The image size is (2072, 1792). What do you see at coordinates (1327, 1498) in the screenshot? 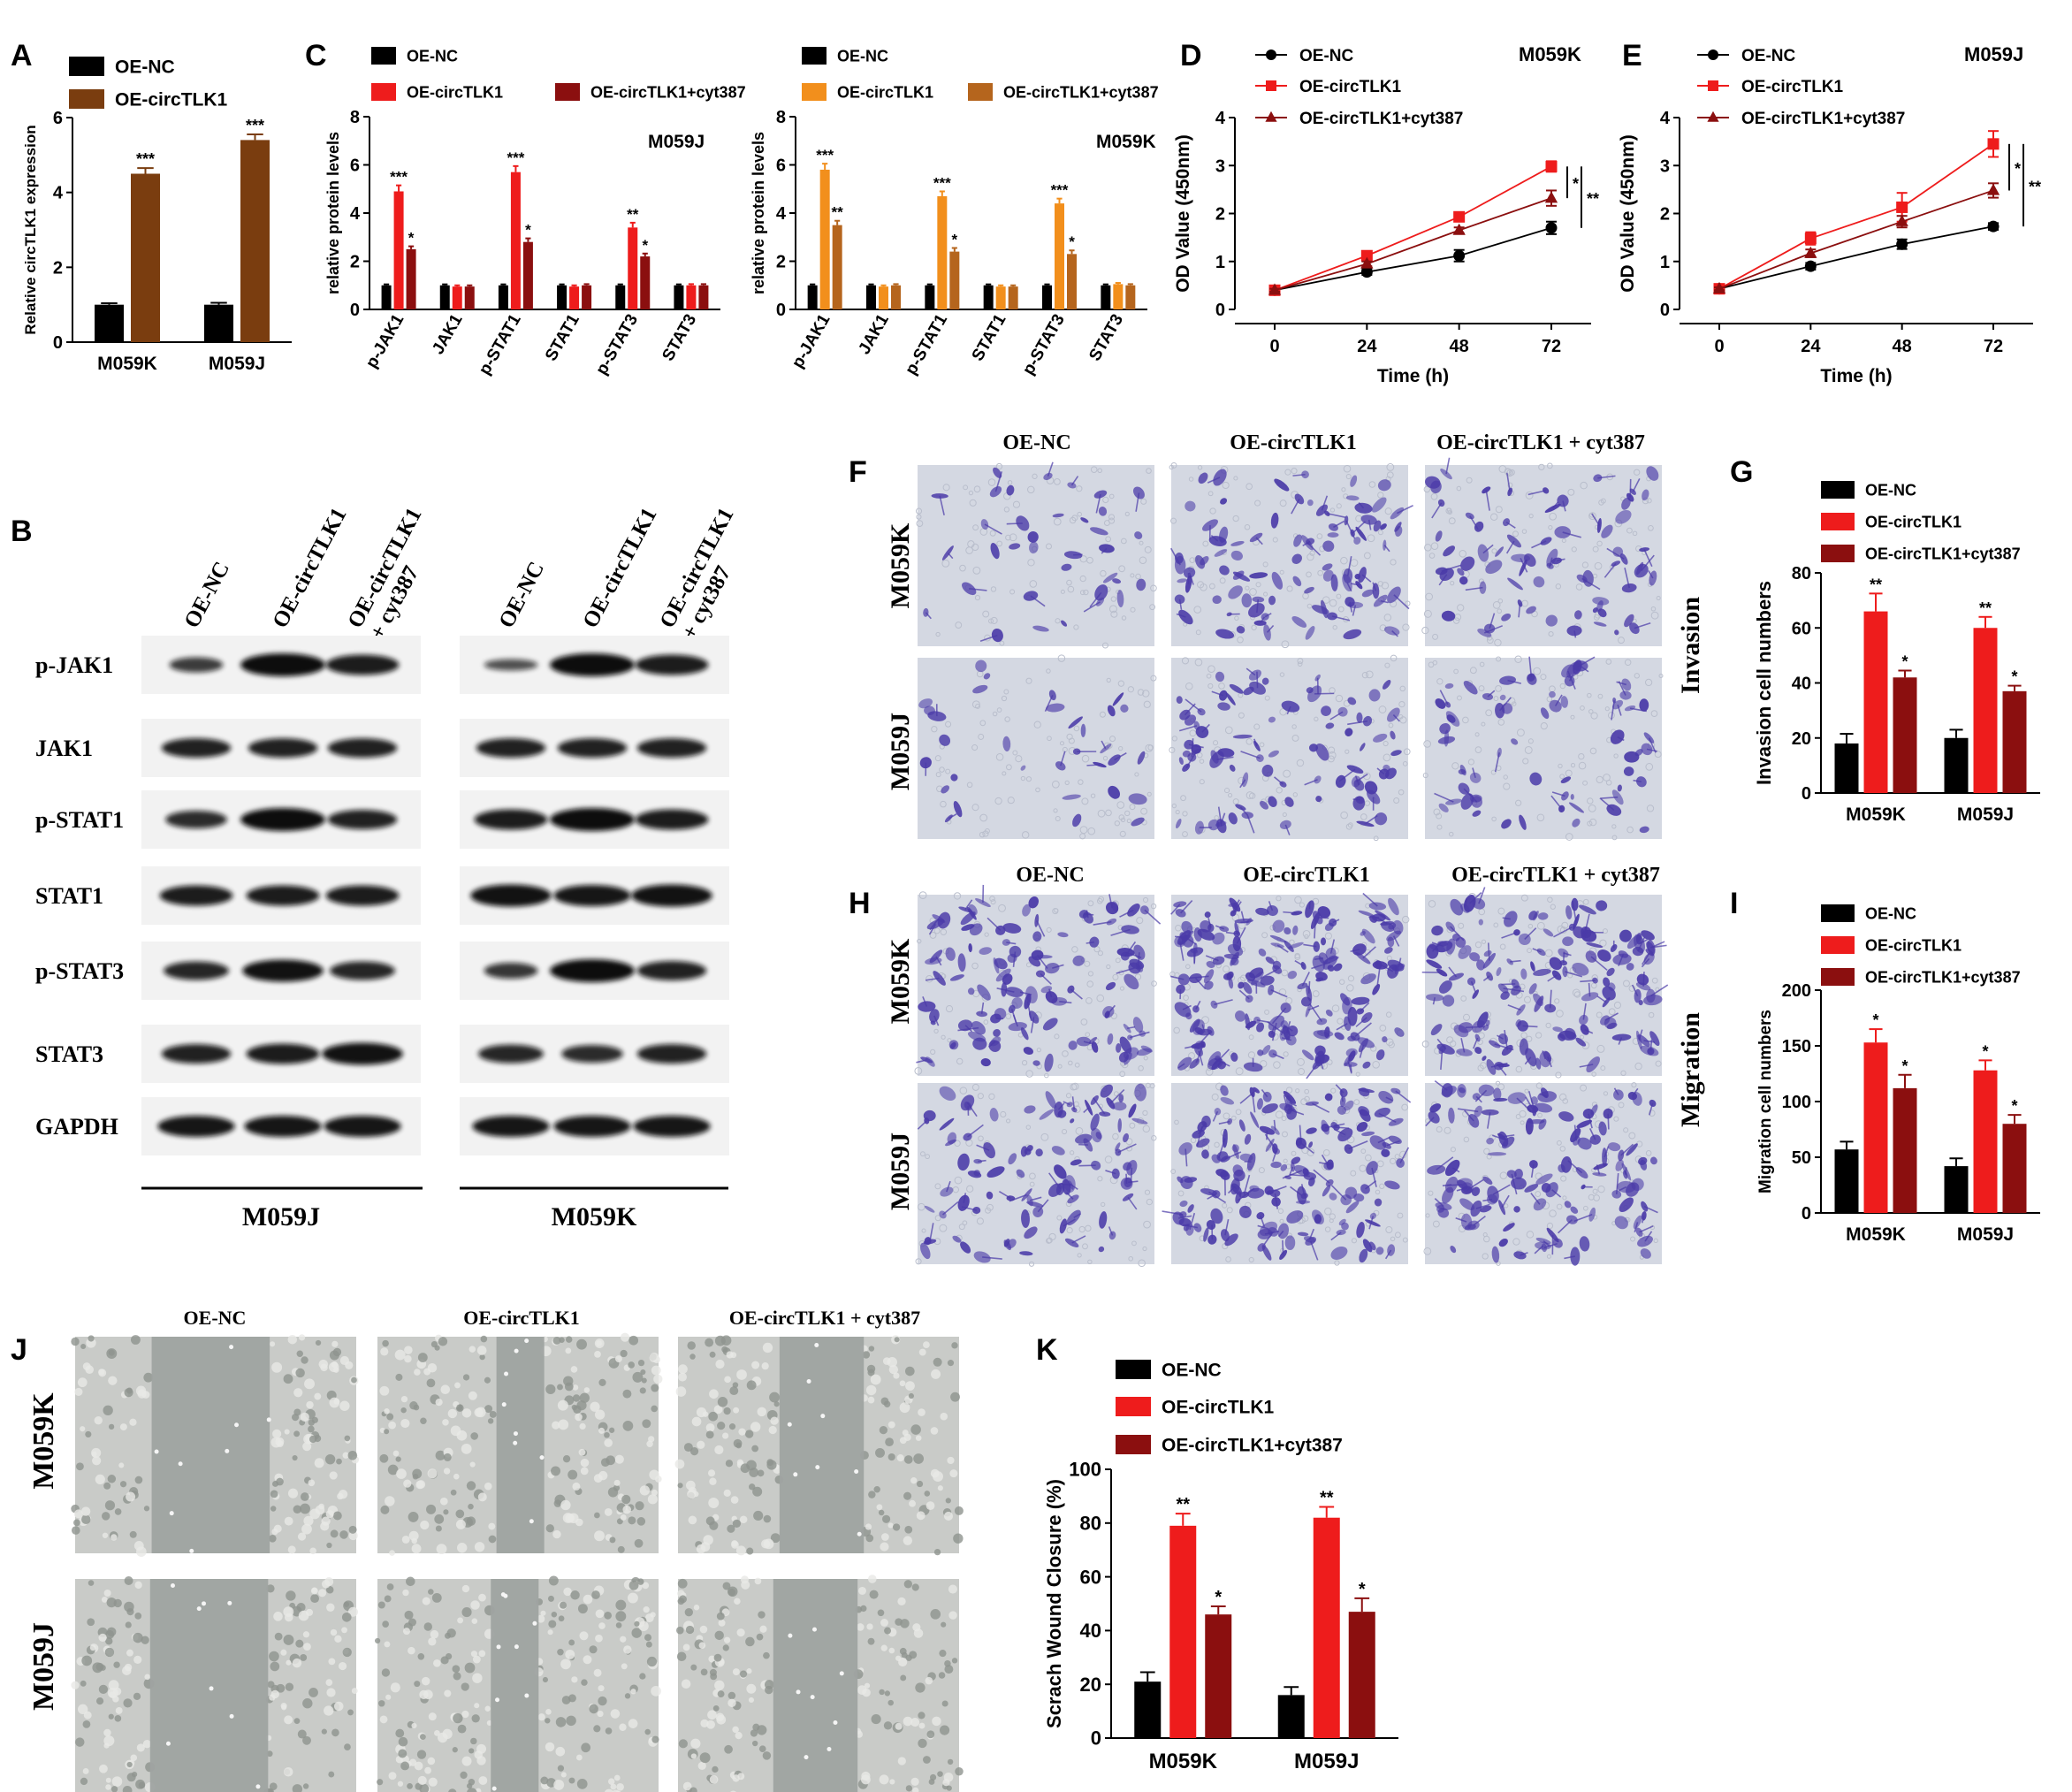
I see `significance-mark: **` at bounding box center [1327, 1498].